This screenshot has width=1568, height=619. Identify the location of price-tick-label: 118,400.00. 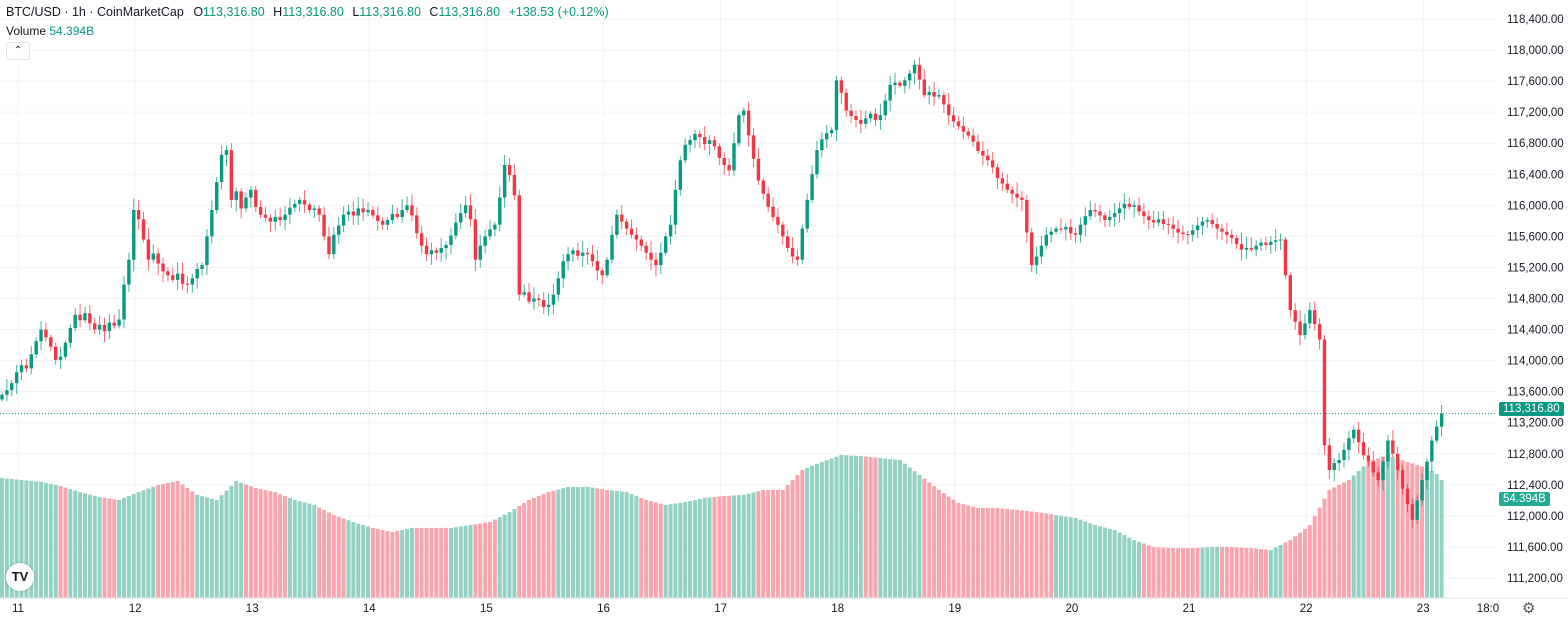
(1535, 20).